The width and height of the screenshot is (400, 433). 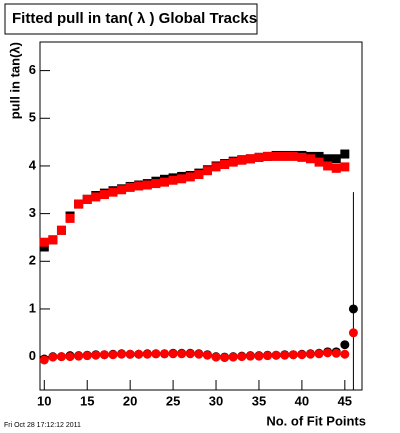 I want to click on y-tick-label: 0, so click(x=32, y=355).